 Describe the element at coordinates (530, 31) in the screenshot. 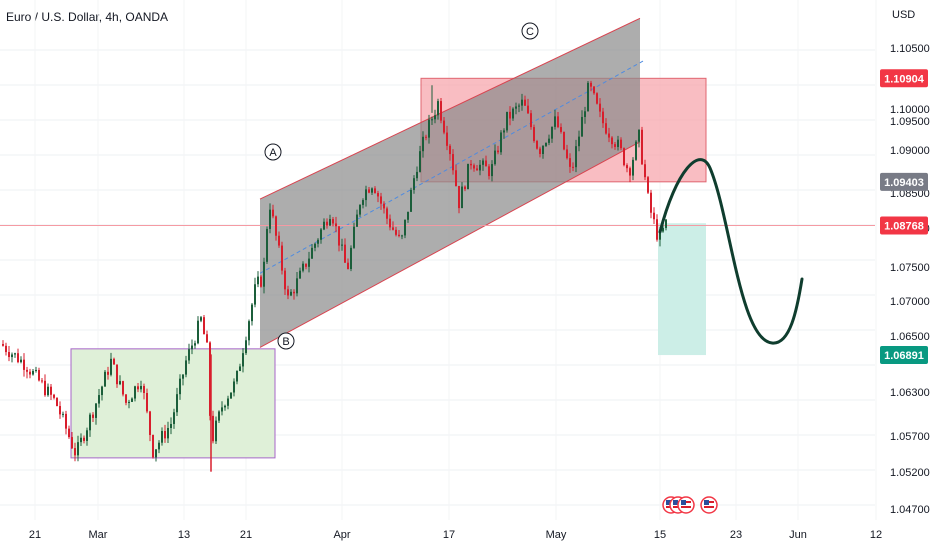

I see `annotation-circle` at that location.